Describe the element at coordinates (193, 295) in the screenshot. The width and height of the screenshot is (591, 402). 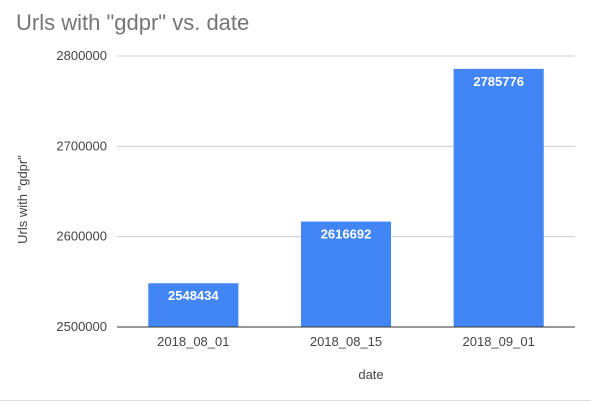
I see `bar-data-label: 2548434` at that location.